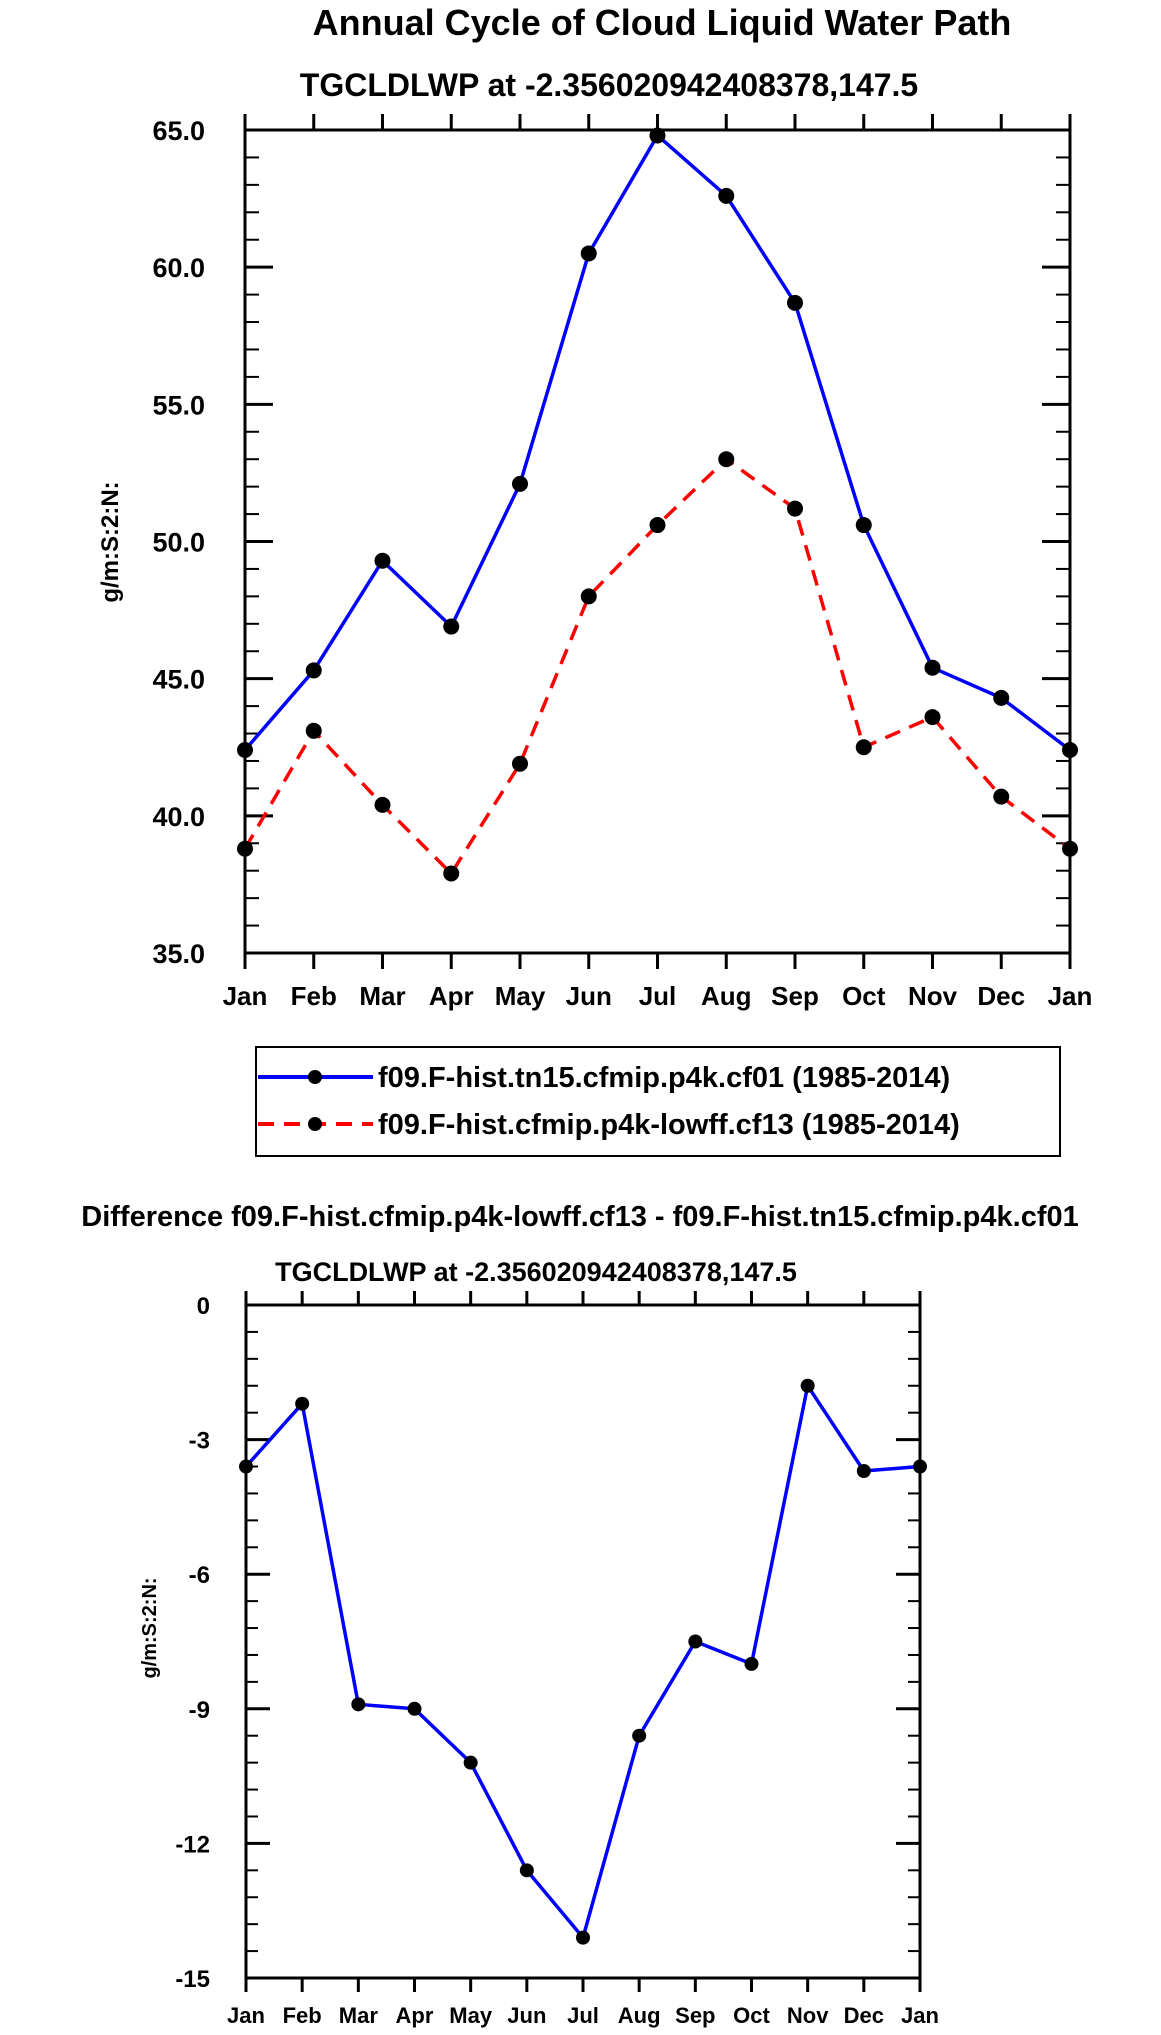 The height and width of the screenshot is (2035, 1161). What do you see at coordinates (199, 1710) in the screenshot?
I see `y-tick-label: -9` at bounding box center [199, 1710].